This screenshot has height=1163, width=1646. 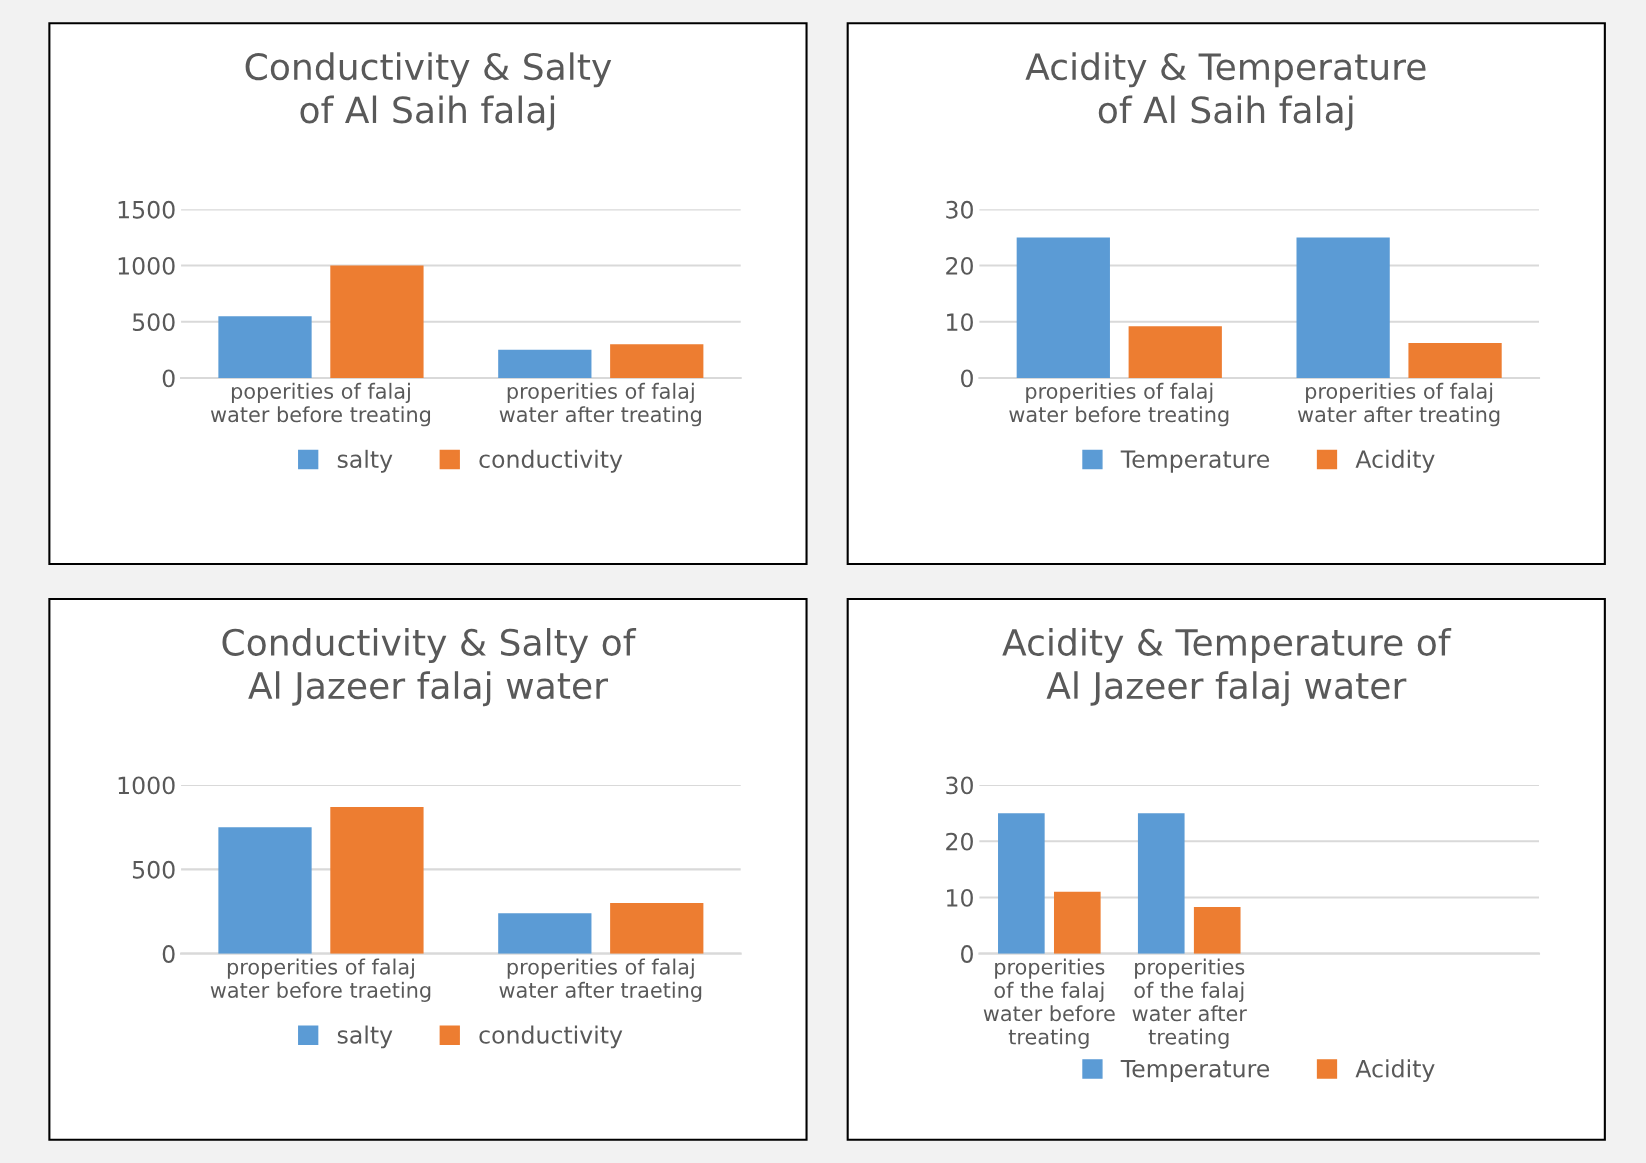 I want to click on x-tick-label: properities of the falaj water after treating, so click(x=1189, y=1003).